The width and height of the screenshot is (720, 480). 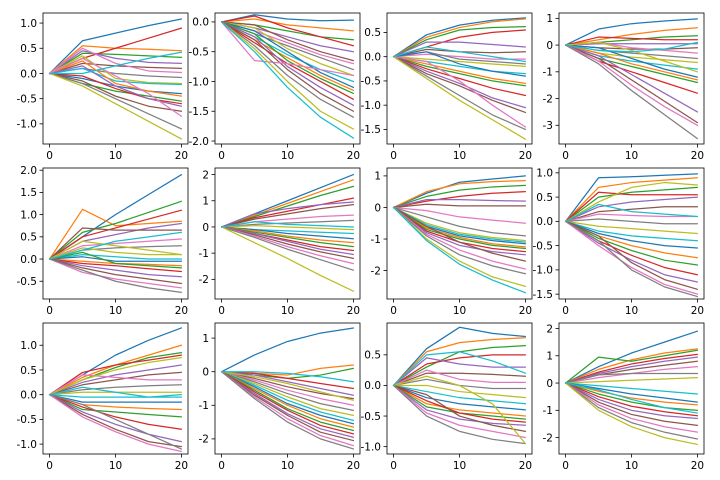 I want to click on y-tick-label: -2.0, so click(x=199, y=142).